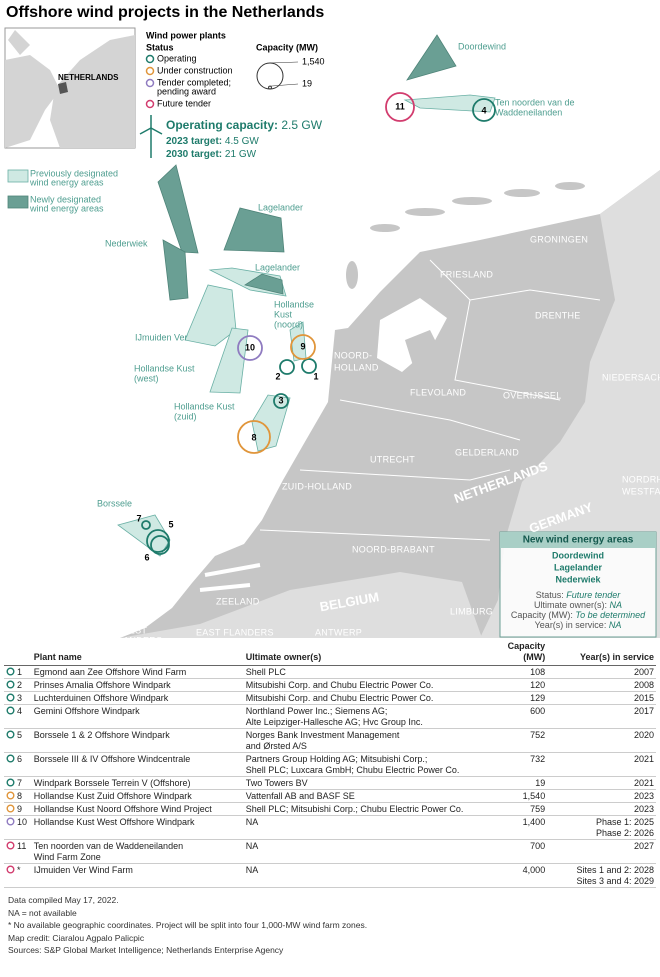  Describe the element at coordinates (578, 579) in the screenshot. I see `new-area-name: Nederwiek` at that location.